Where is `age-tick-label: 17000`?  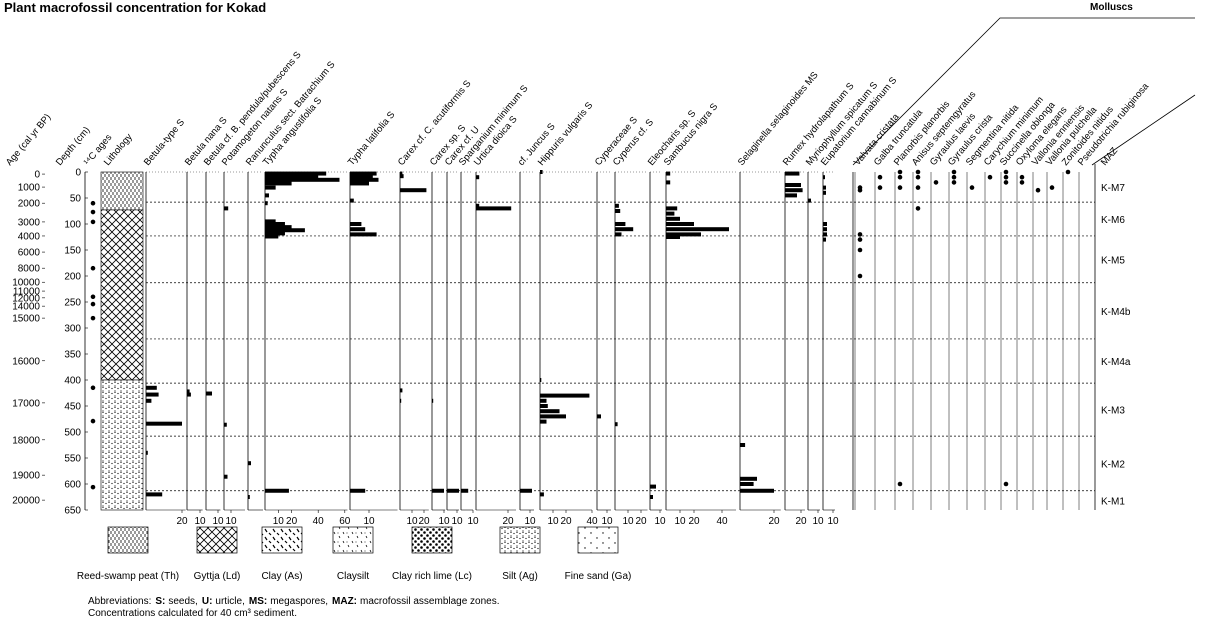 age-tick-label: 17000 is located at coordinates (26, 403).